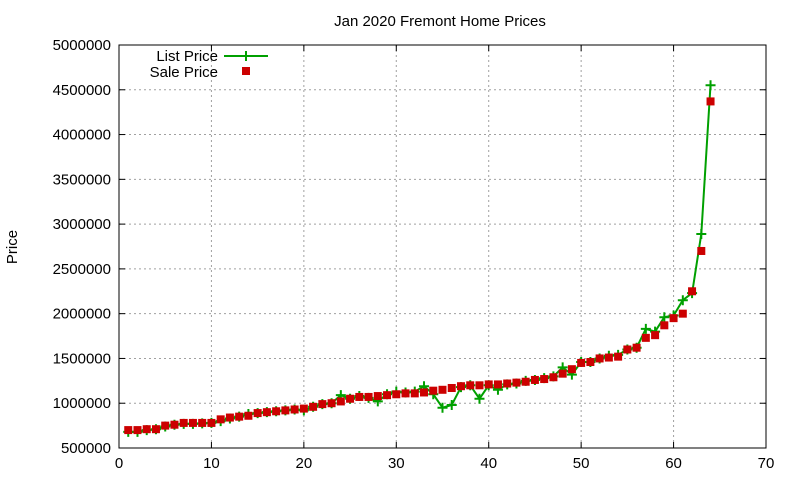  What do you see at coordinates (12, 247) in the screenshot?
I see `y-axis-label: Price` at bounding box center [12, 247].